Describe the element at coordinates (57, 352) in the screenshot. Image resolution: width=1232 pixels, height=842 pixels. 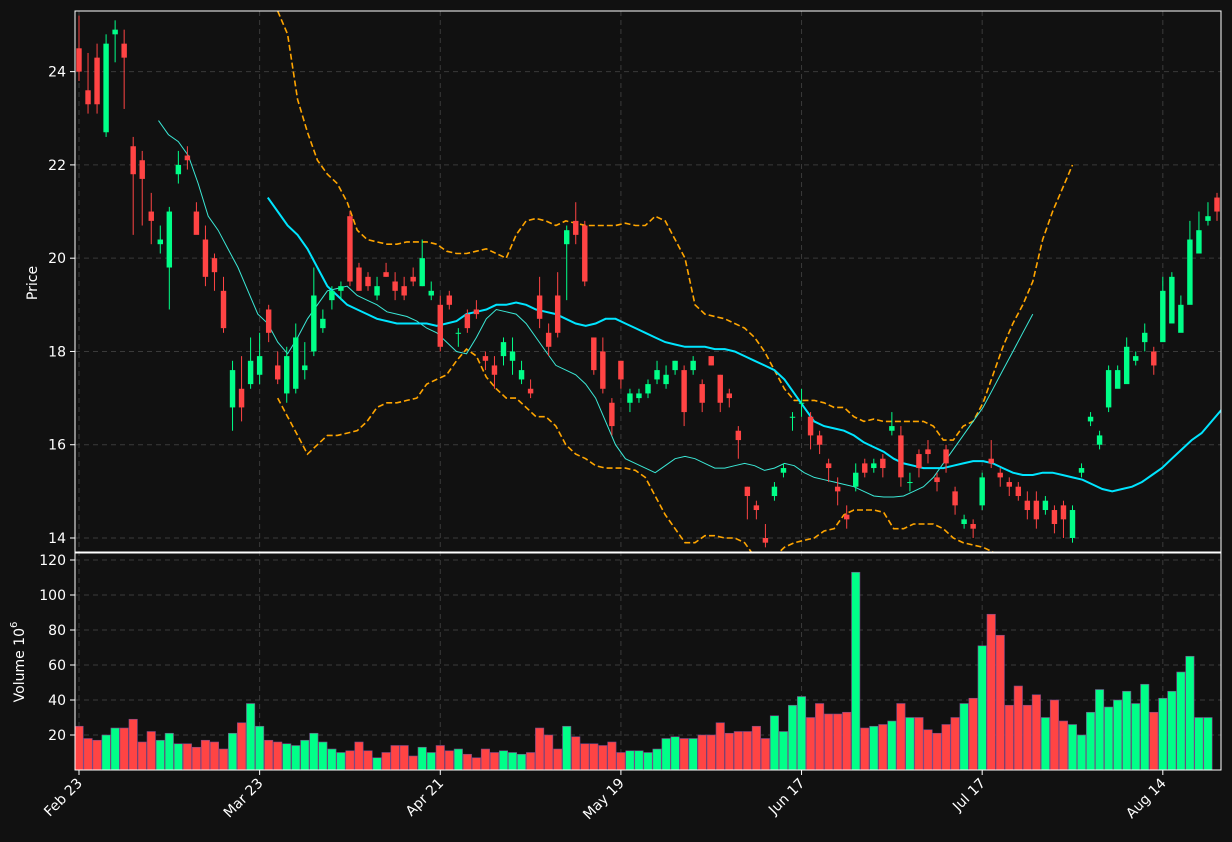
I see `price-tick-label: 18` at that location.